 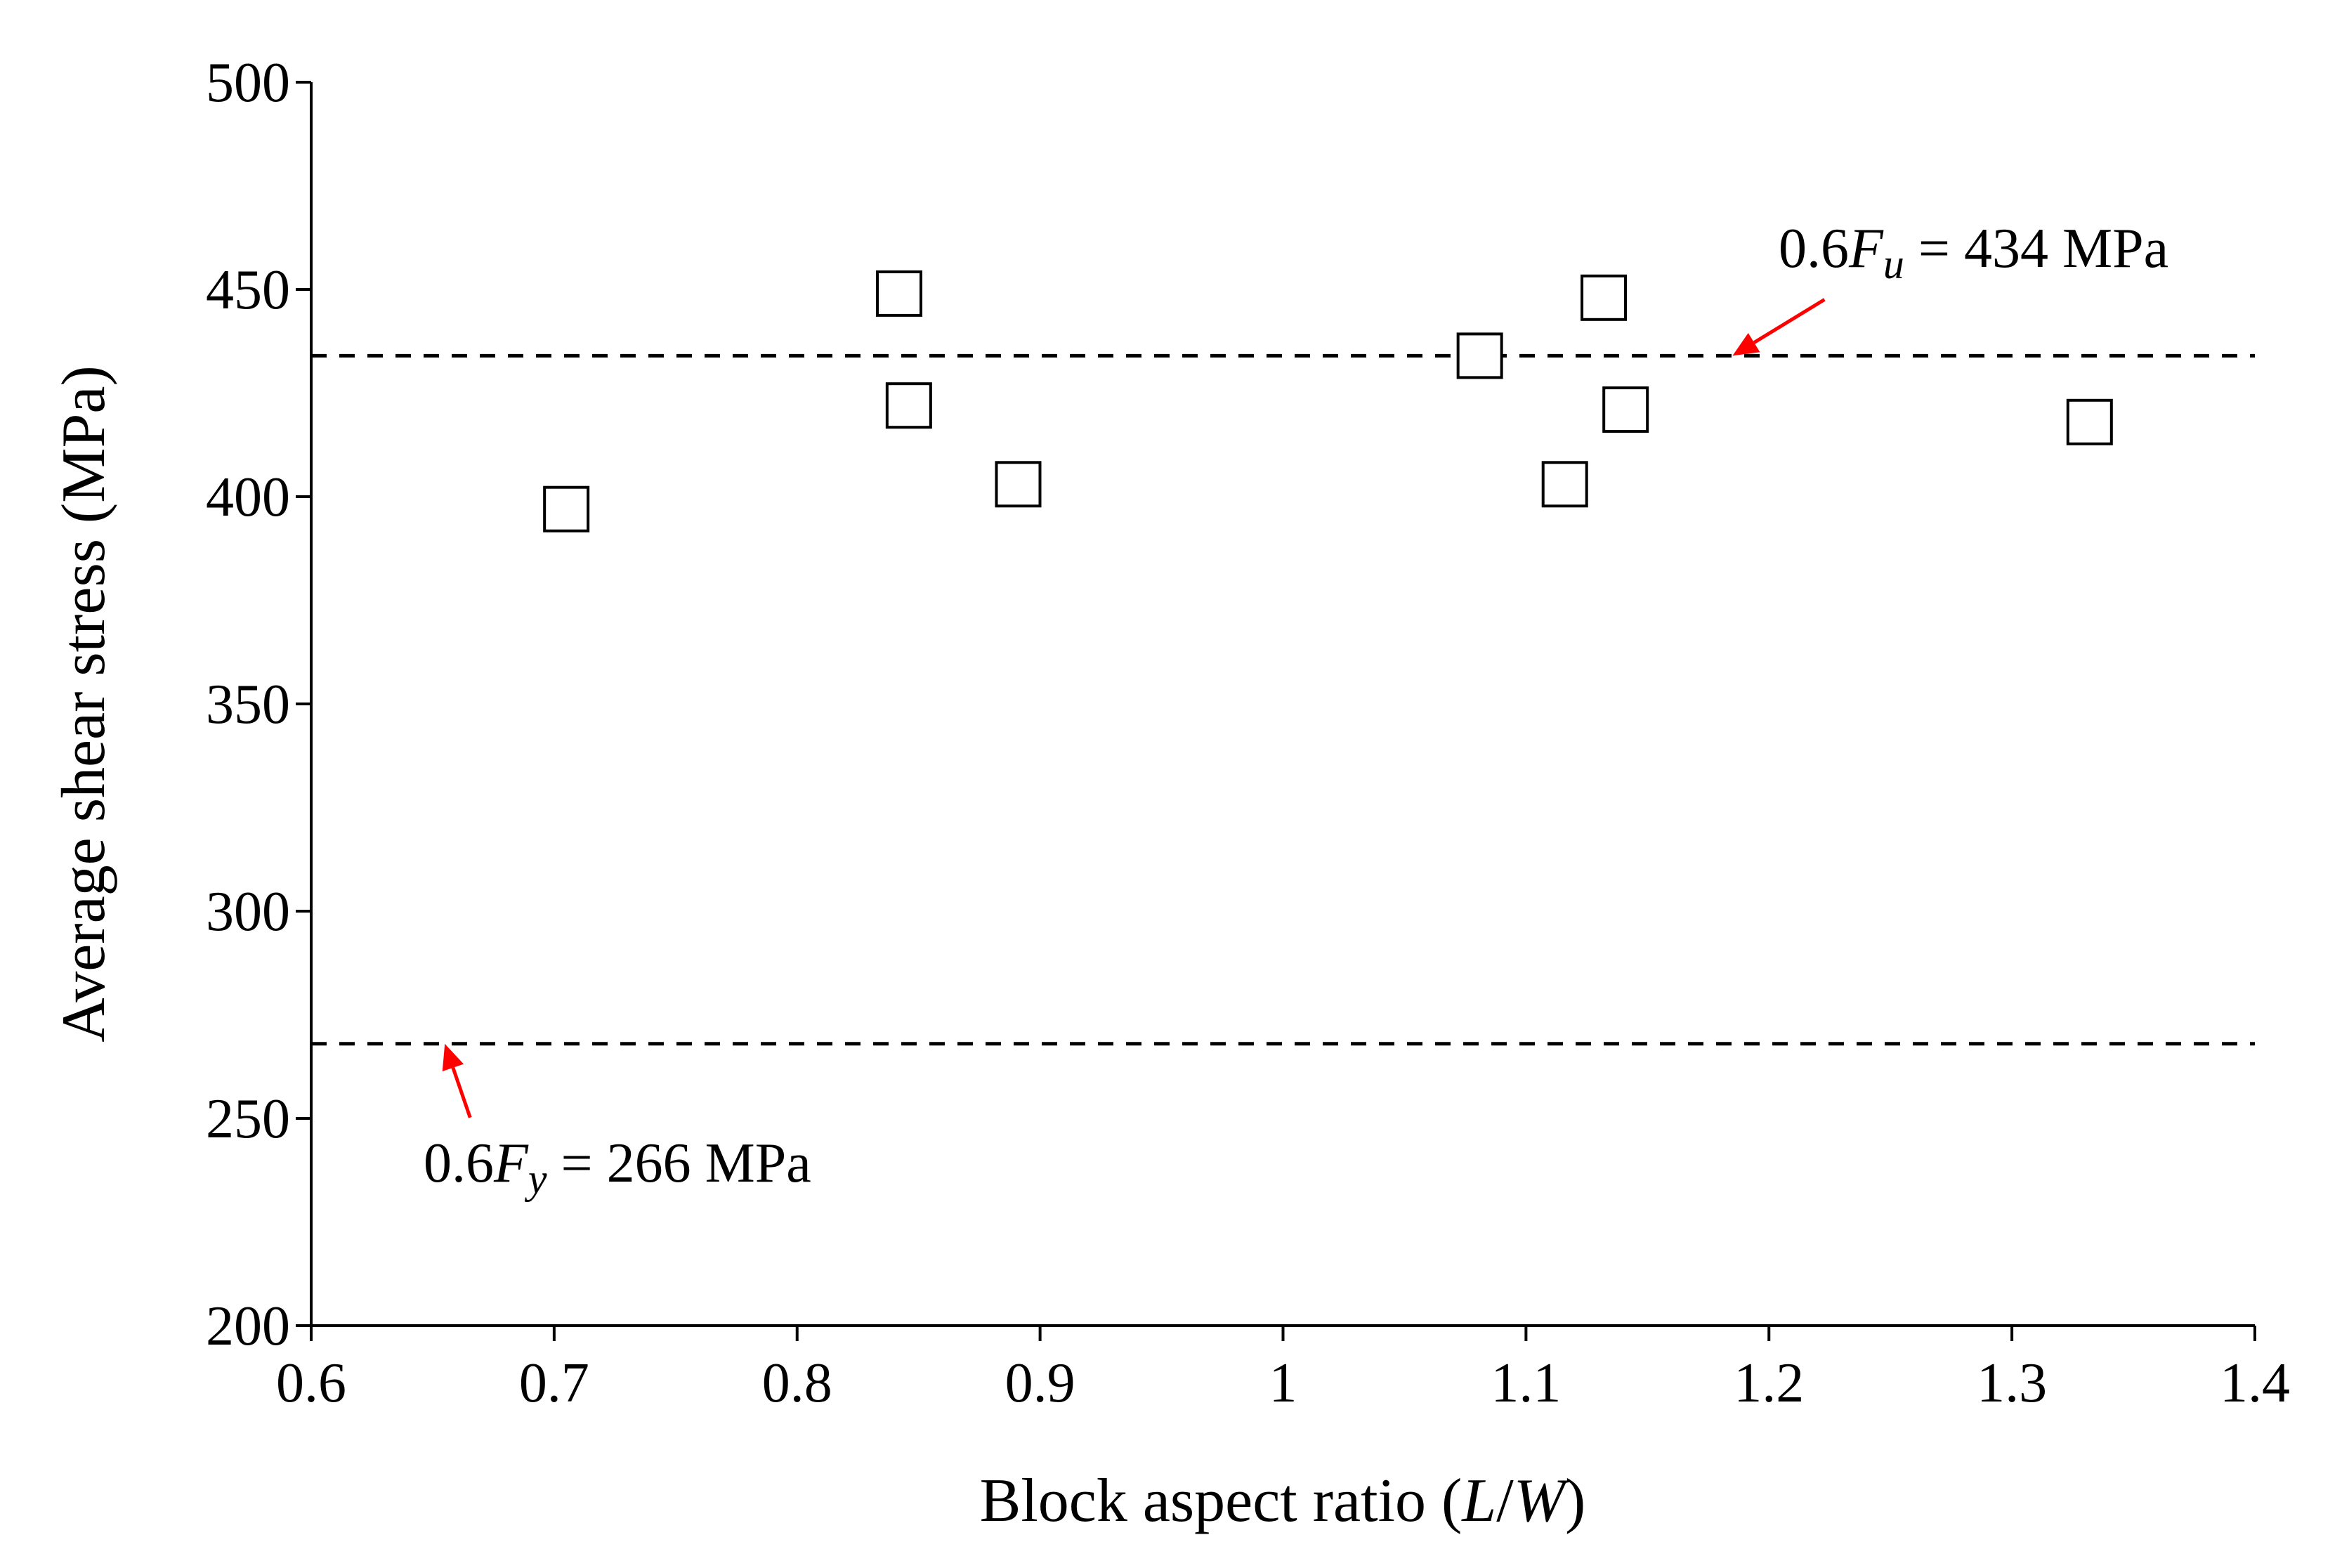 What do you see at coordinates (84, 704) in the screenshot?
I see `y-axis-title: Average shear stress (MPa)` at bounding box center [84, 704].